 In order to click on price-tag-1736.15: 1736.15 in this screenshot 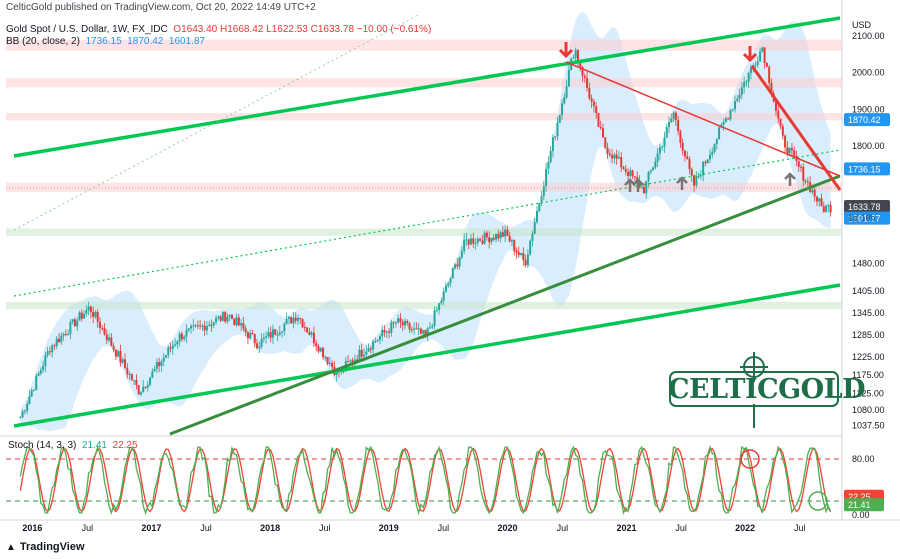, I will do `click(864, 169)`.